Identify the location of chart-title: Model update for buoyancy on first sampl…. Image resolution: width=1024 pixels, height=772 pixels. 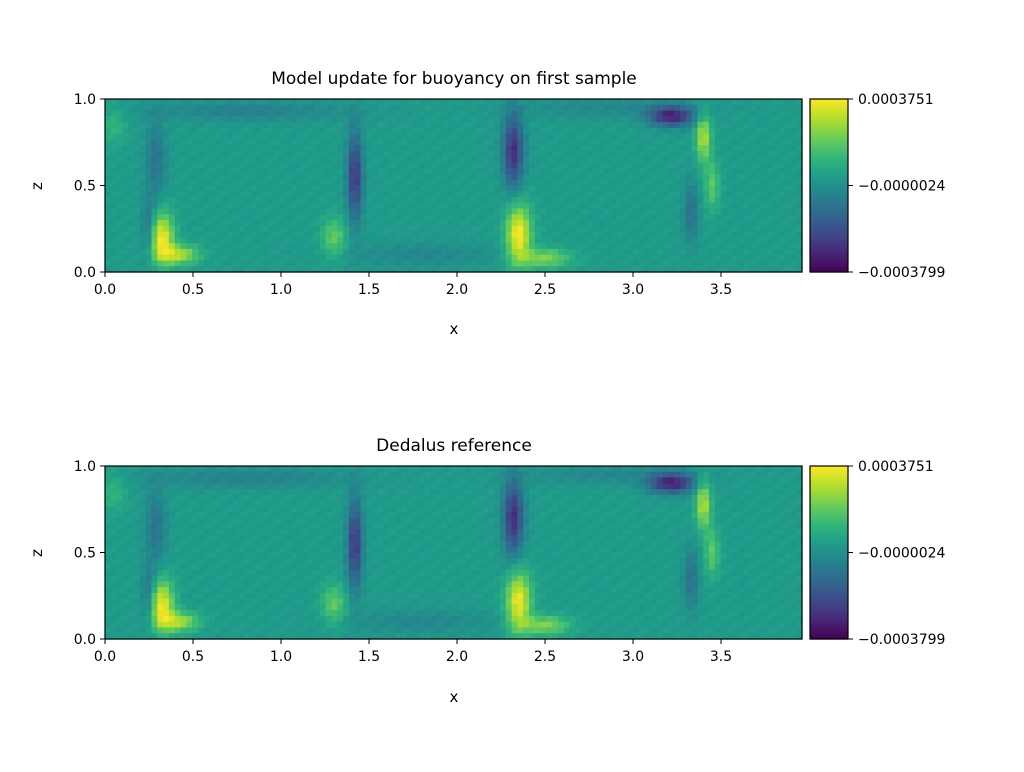
(454, 79).